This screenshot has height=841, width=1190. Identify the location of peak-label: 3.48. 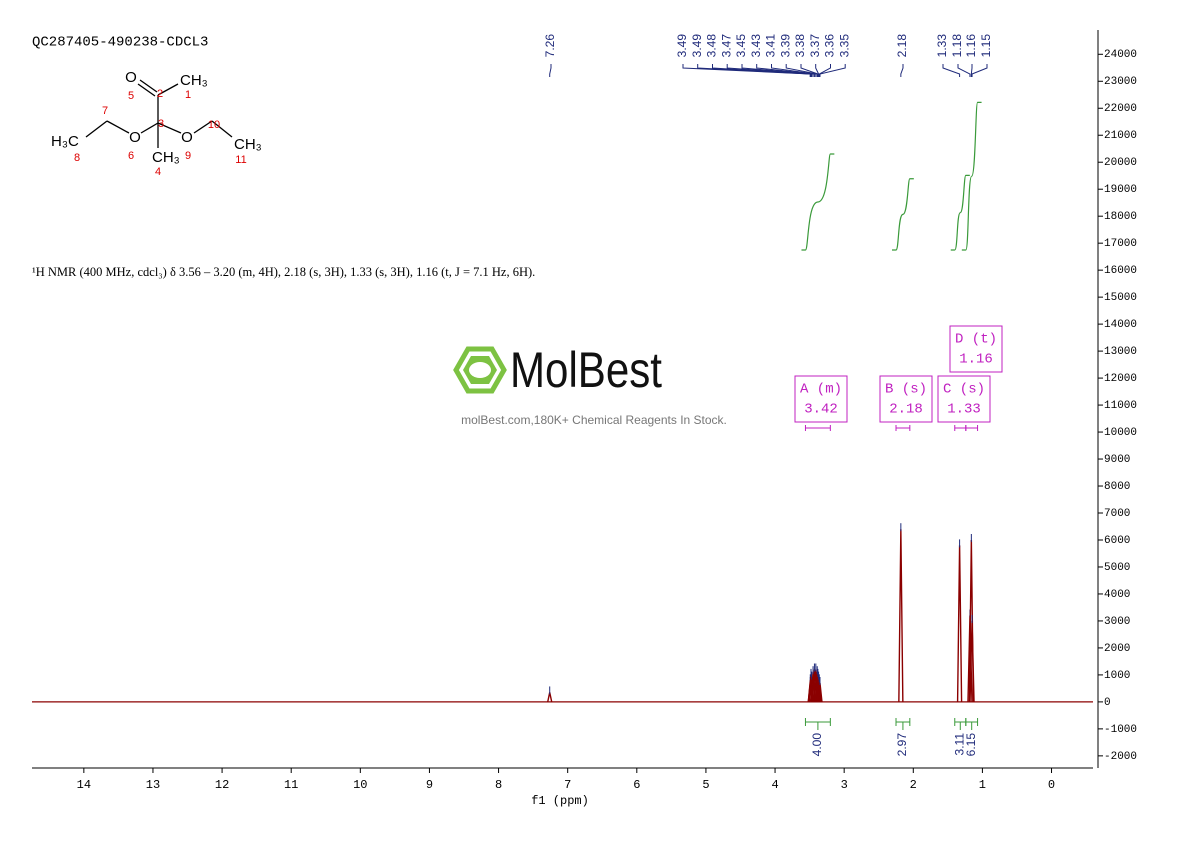
(712, 46).